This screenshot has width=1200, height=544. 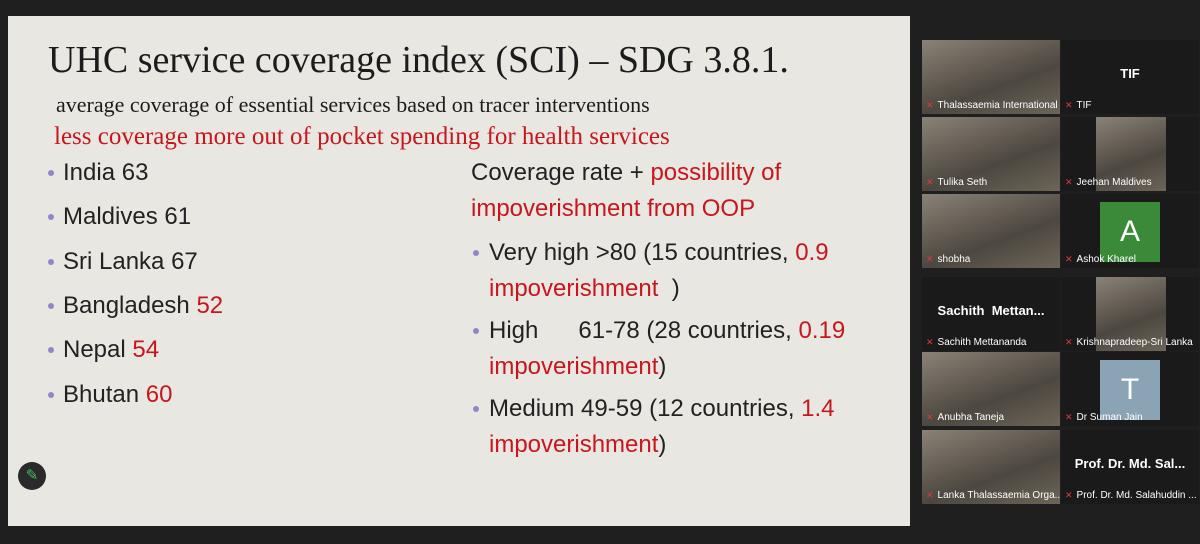 I want to click on avatar: A, so click(x=1130, y=232).